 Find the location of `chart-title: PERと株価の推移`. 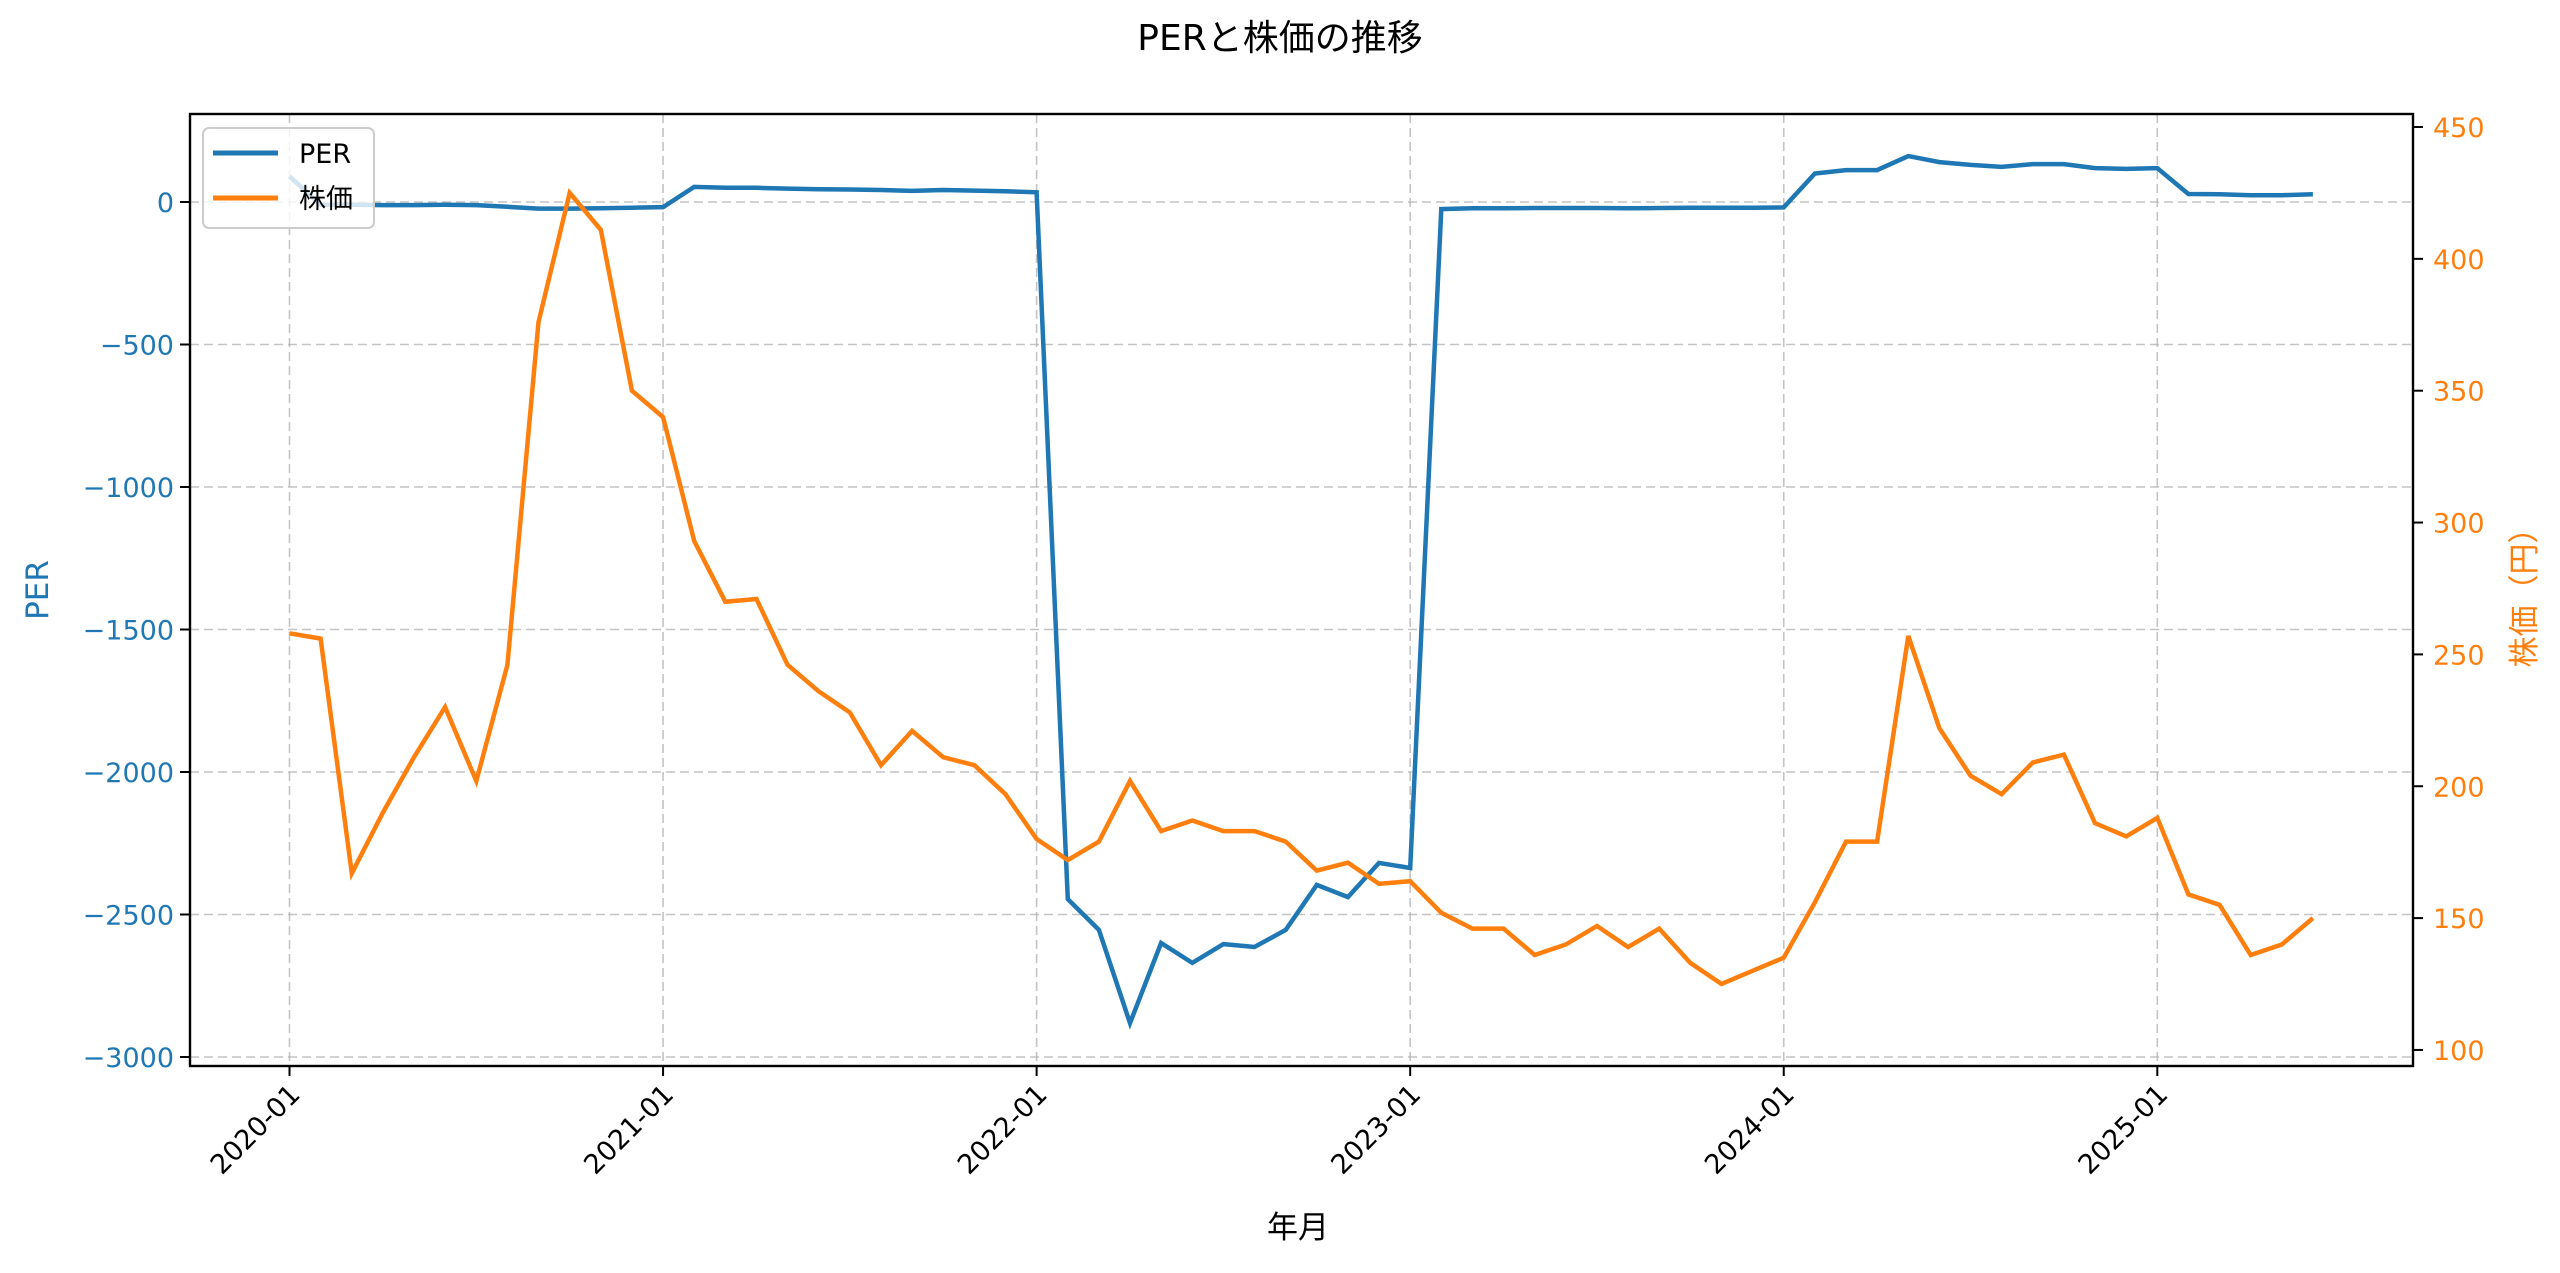

chart-title: PERと株価の推移 is located at coordinates (1279, 38).